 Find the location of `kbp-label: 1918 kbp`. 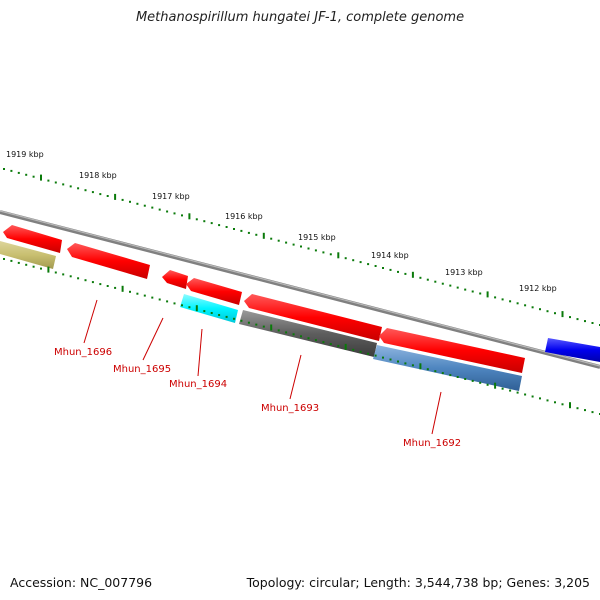

kbp-label: 1918 kbp is located at coordinates (98, 175).